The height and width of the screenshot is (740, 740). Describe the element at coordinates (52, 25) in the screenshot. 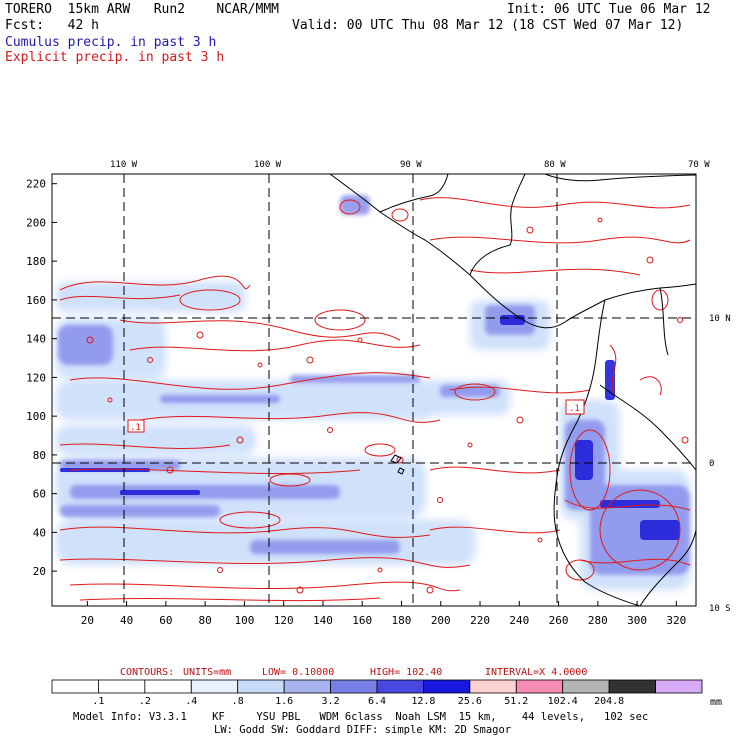

I see `header-fcst: Fcst: 42 h` at that location.